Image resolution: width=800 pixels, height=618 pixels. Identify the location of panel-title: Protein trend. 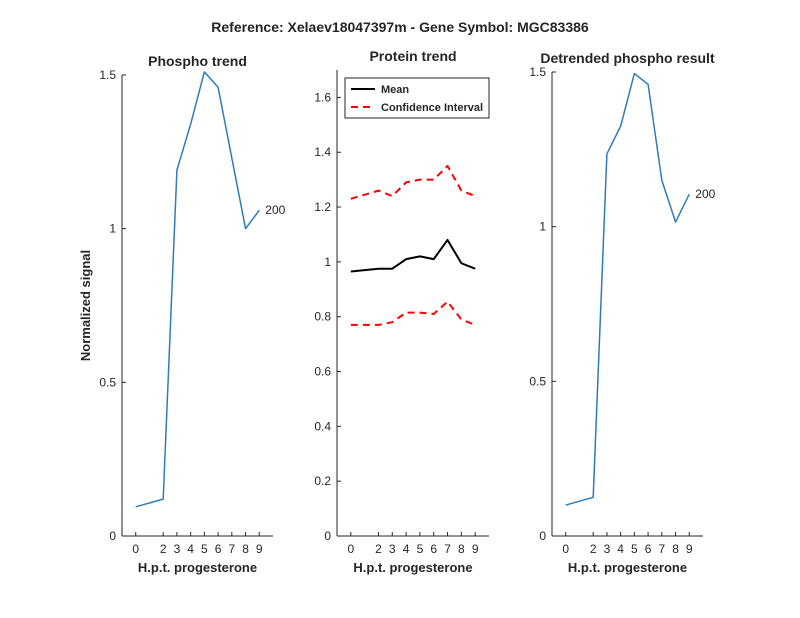
(412, 56).